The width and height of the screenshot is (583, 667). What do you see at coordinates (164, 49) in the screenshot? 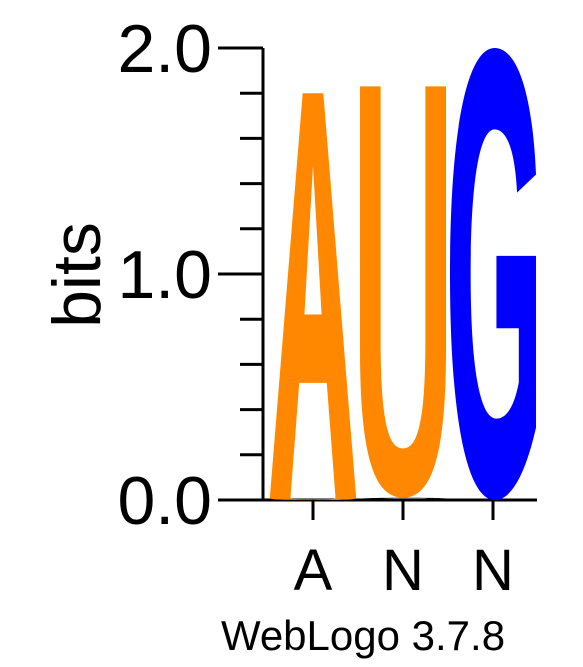
I see `y-tick-label: 2.0` at bounding box center [164, 49].